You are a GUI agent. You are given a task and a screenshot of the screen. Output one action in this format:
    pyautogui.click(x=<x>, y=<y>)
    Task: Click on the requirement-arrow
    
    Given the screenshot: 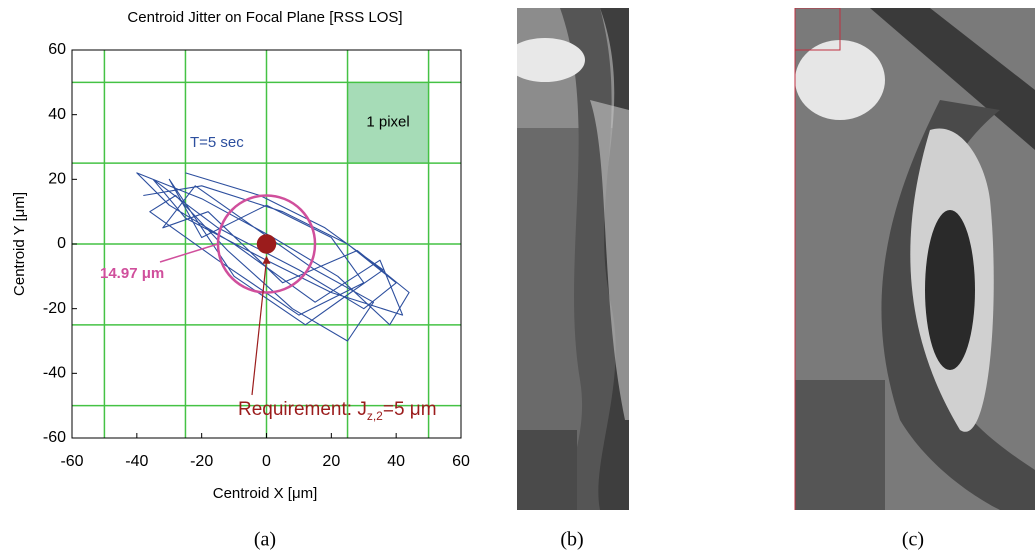 What is the action you would take?
    pyautogui.click(x=259, y=327)
    